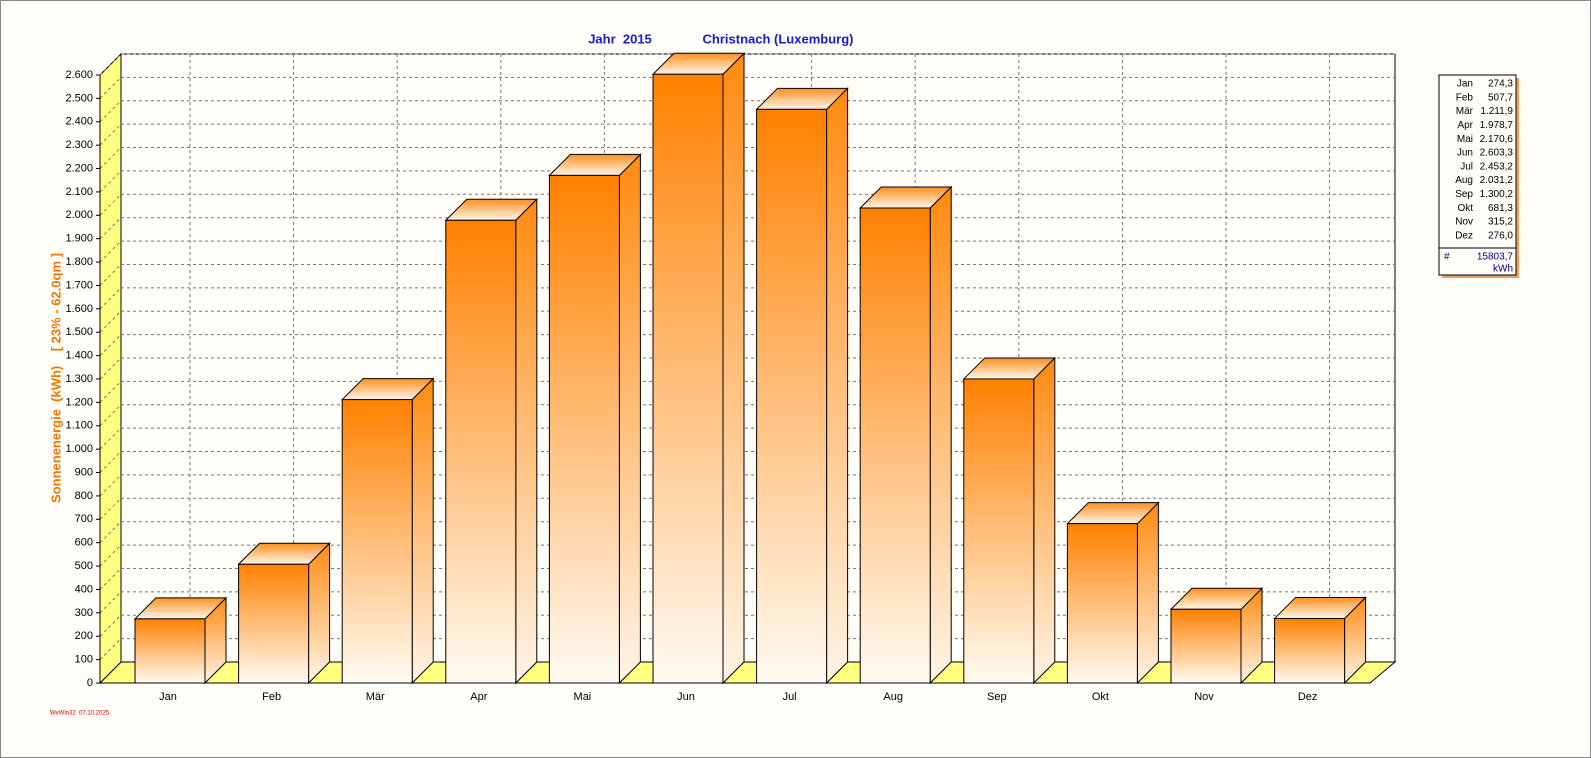 This screenshot has height=758, width=1591. I want to click on y-tick-label: 1.700, so click(79, 285).